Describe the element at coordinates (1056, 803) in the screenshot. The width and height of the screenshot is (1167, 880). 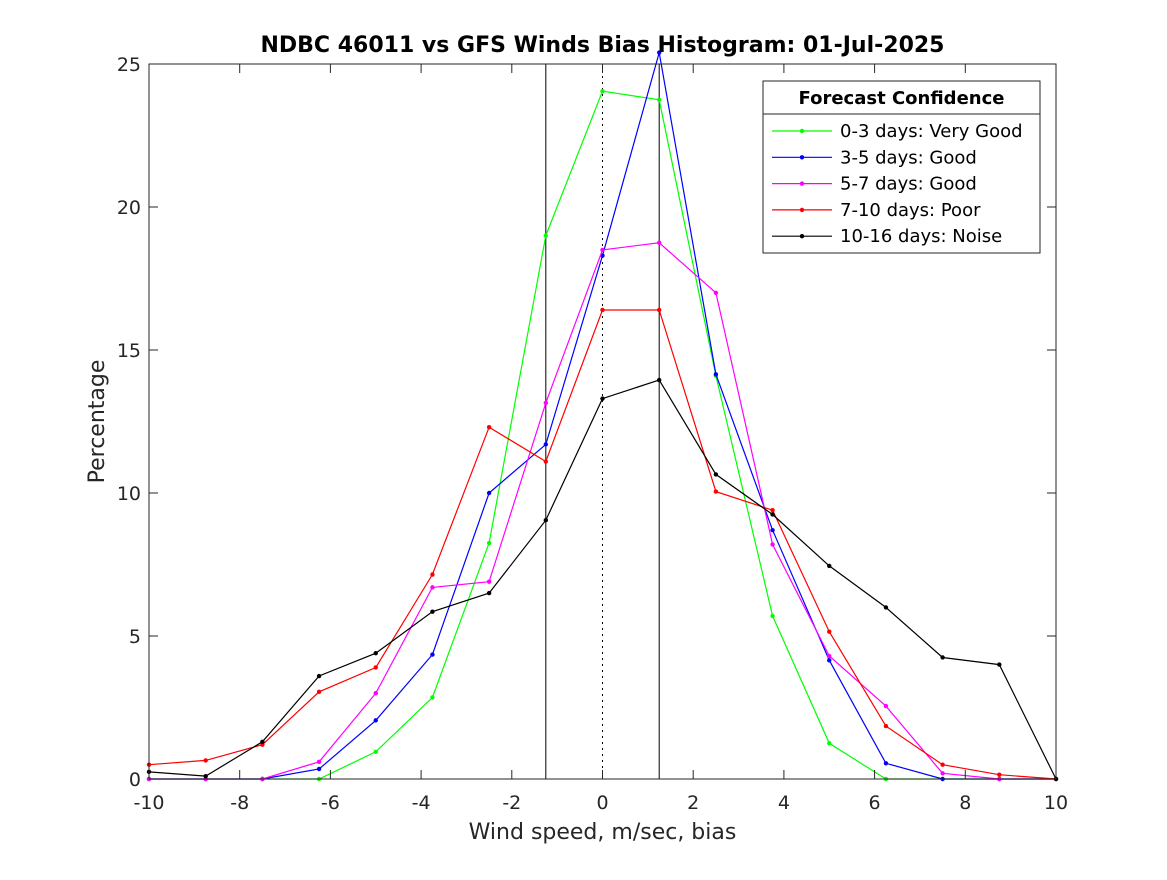
I see `x-tick-label: 10` at that location.